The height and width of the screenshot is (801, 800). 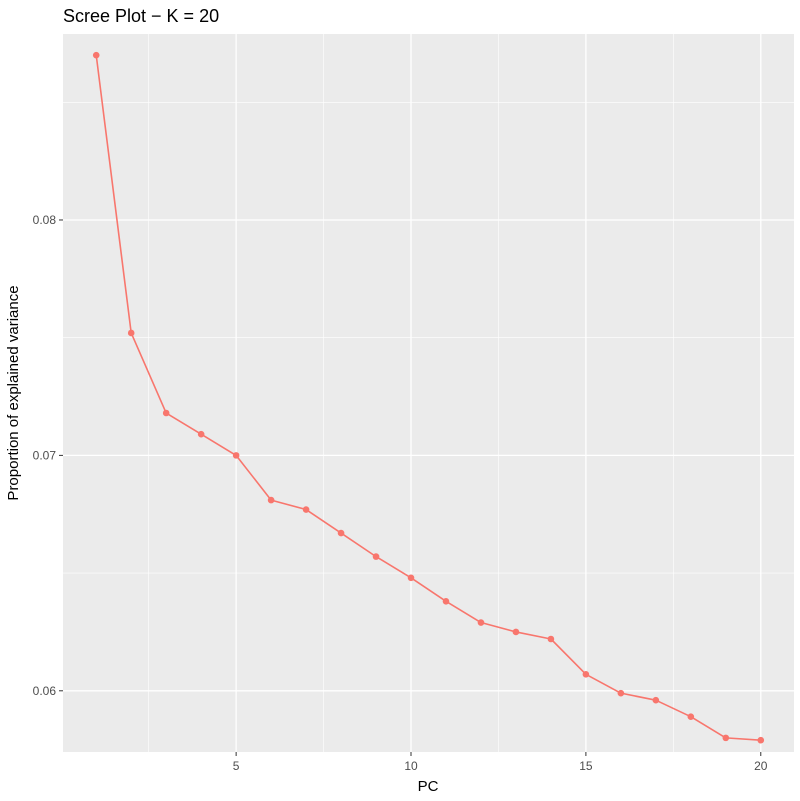 I want to click on x-tick-label: 20, so click(x=761, y=766).